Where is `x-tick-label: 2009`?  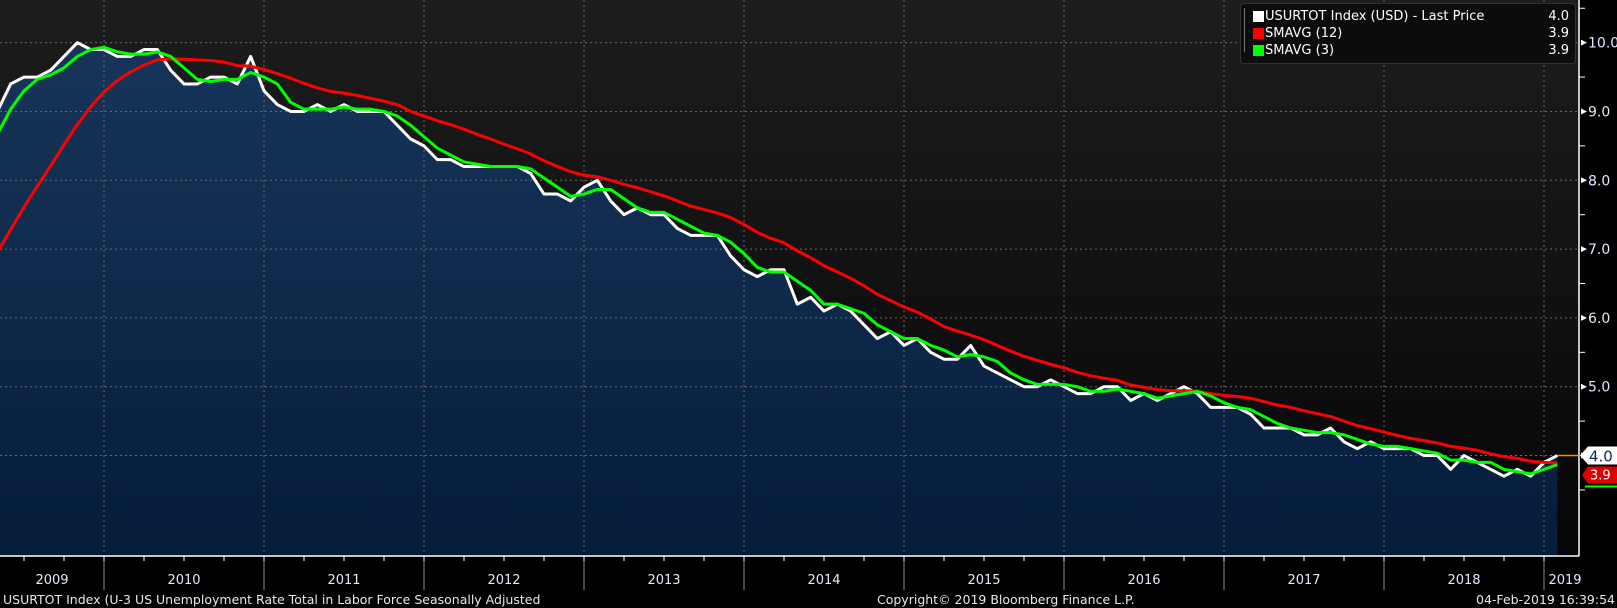
x-tick-label: 2009 is located at coordinates (51, 580).